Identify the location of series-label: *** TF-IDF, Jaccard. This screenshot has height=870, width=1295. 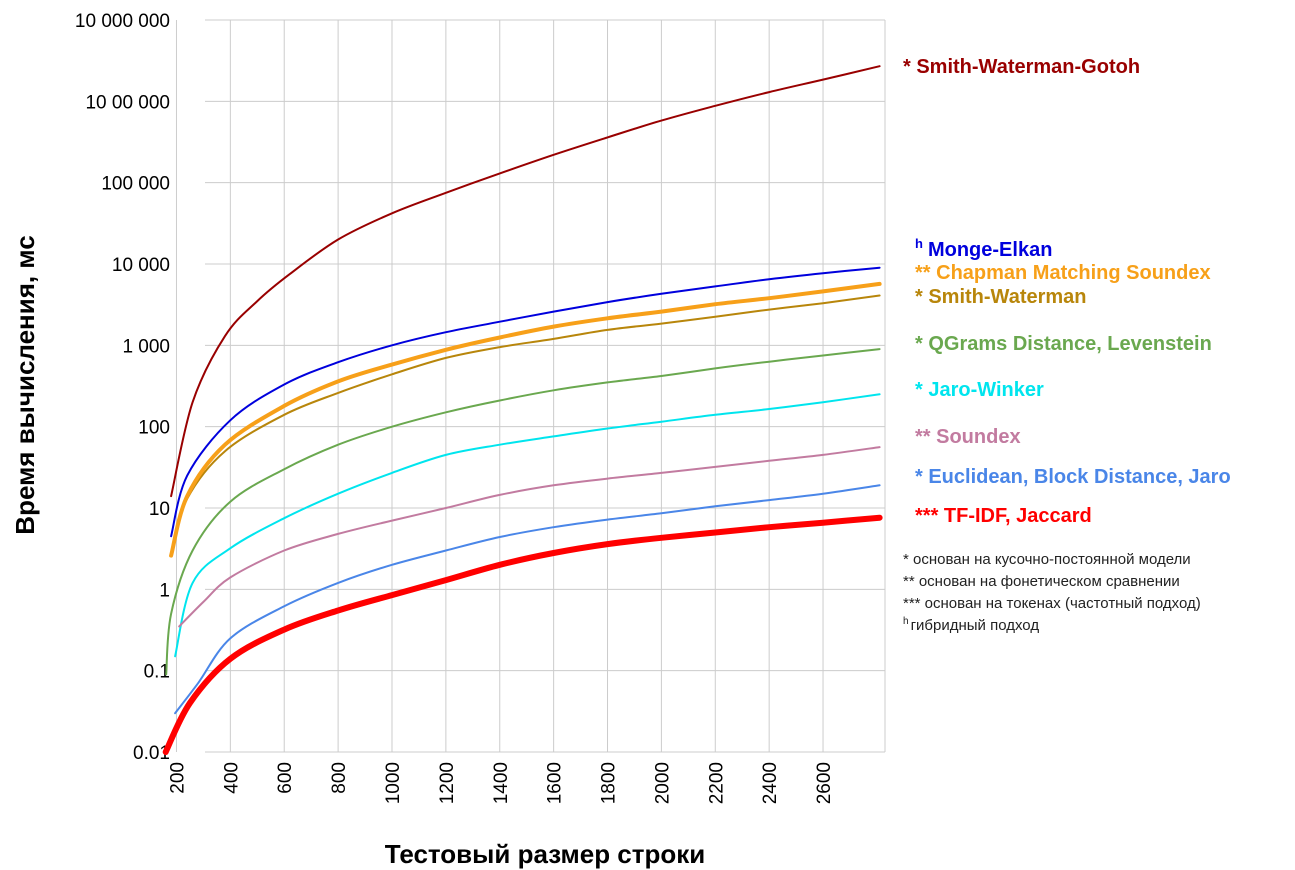
(1003, 516).